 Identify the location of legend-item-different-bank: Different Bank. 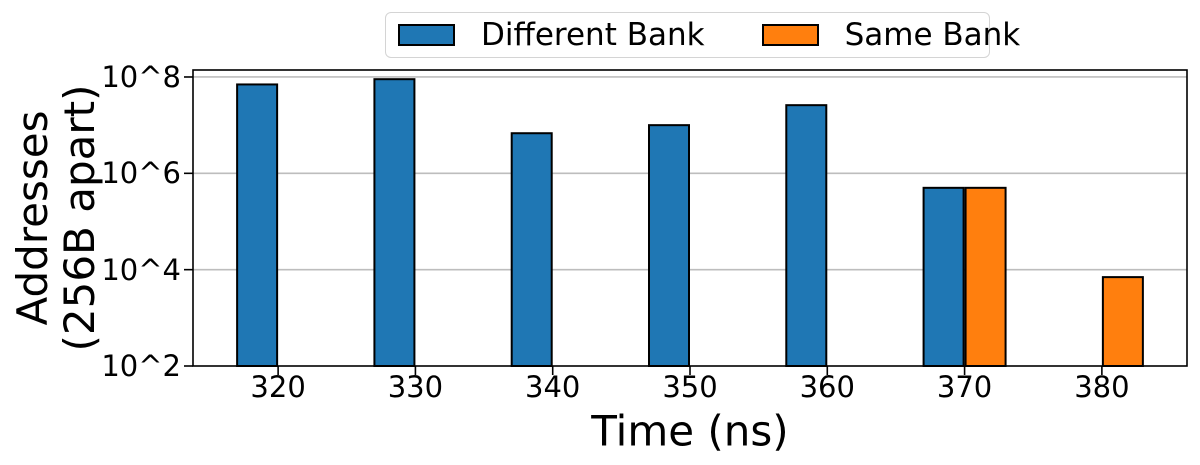
(551, 35).